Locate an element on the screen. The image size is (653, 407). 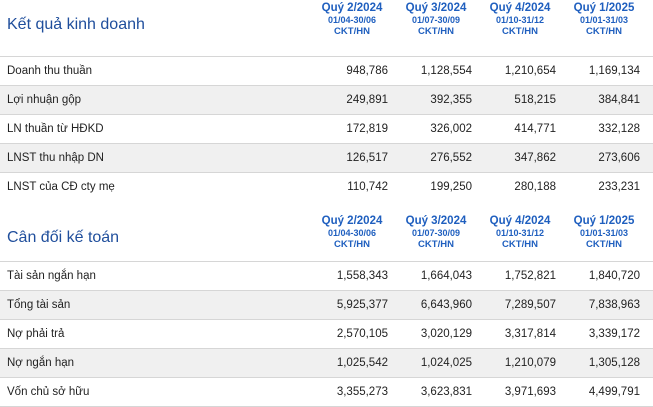
row-label: LNST thu nhập DN is located at coordinates (55, 158).